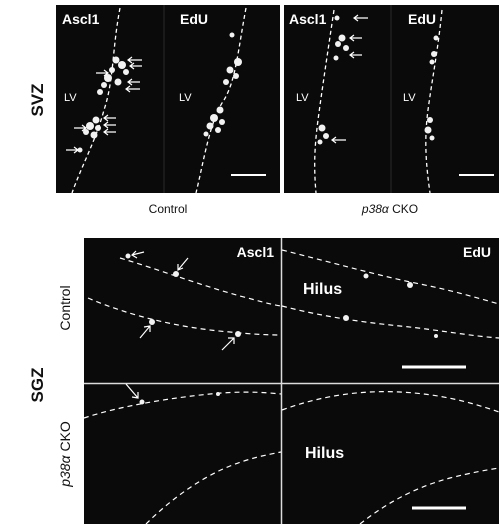 This screenshot has width=499, height=524. Describe the element at coordinates (324, 101) in the screenshot. I see `svz-ko-ascl1-boundary` at that location.